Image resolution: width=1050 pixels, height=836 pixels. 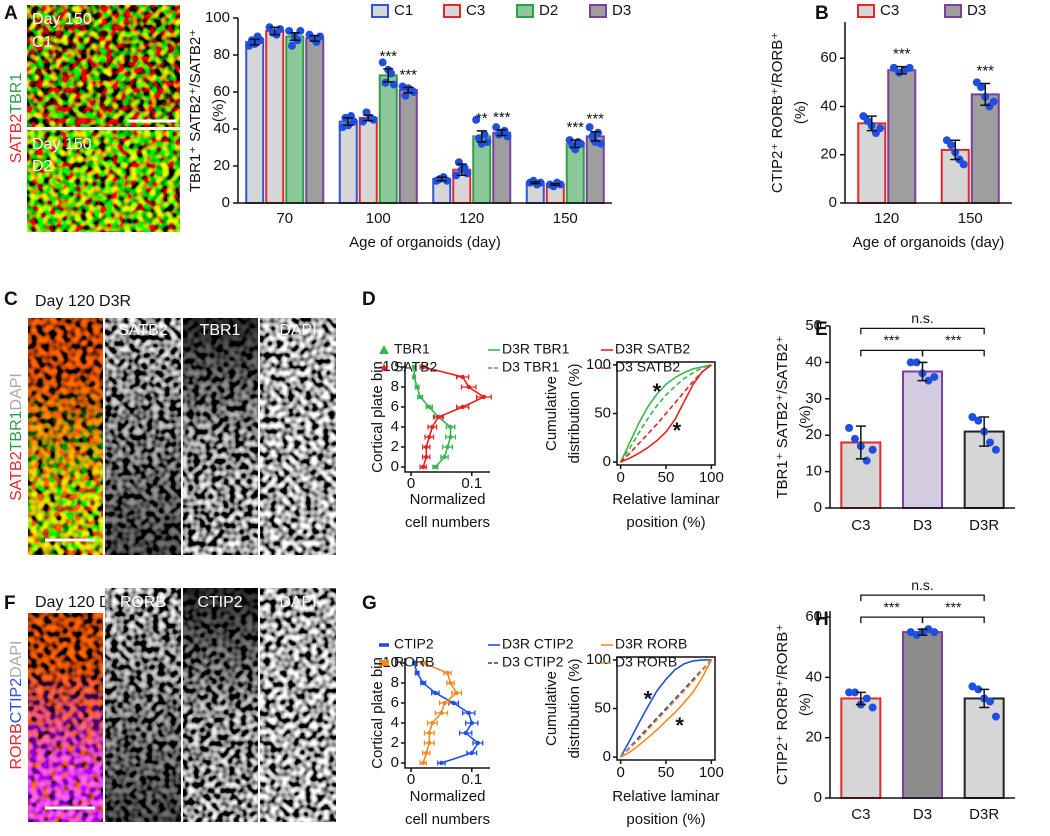 I want to click on comparison-label: n.s., so click(x=922, y=585).